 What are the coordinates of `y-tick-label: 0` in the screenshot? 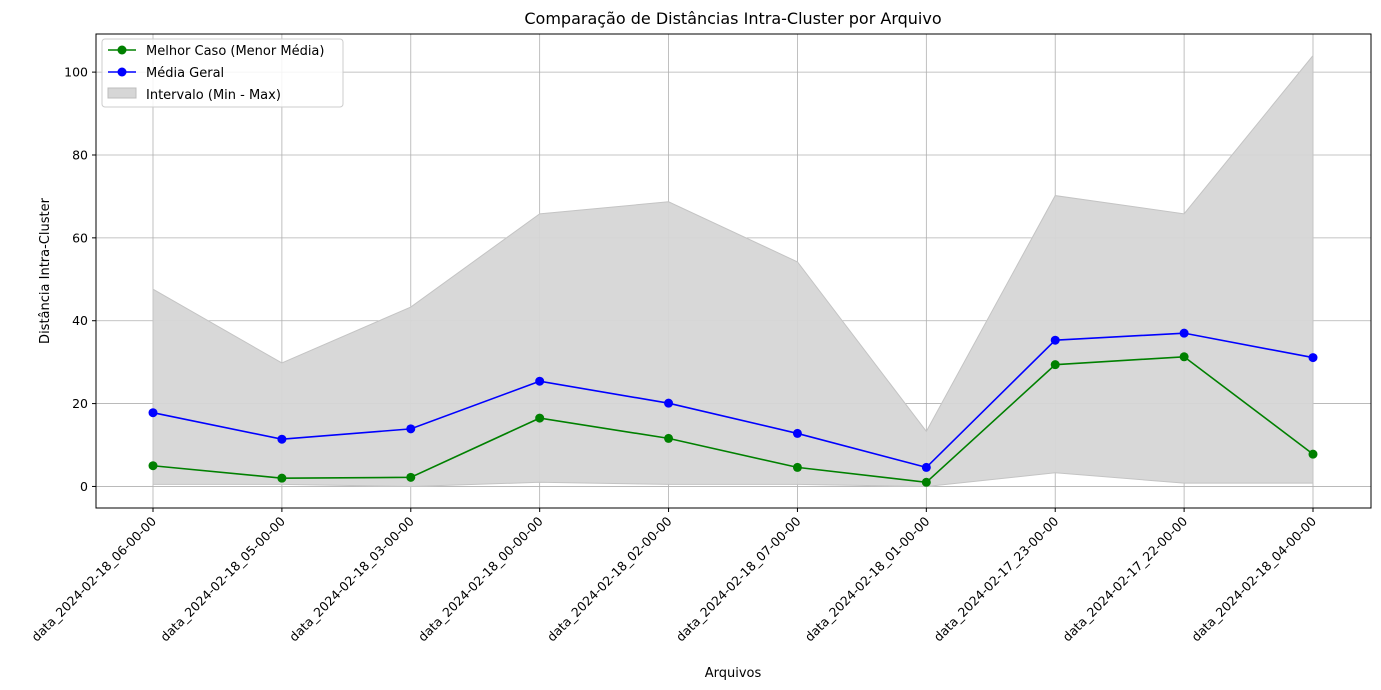 It's located at (84, 486).